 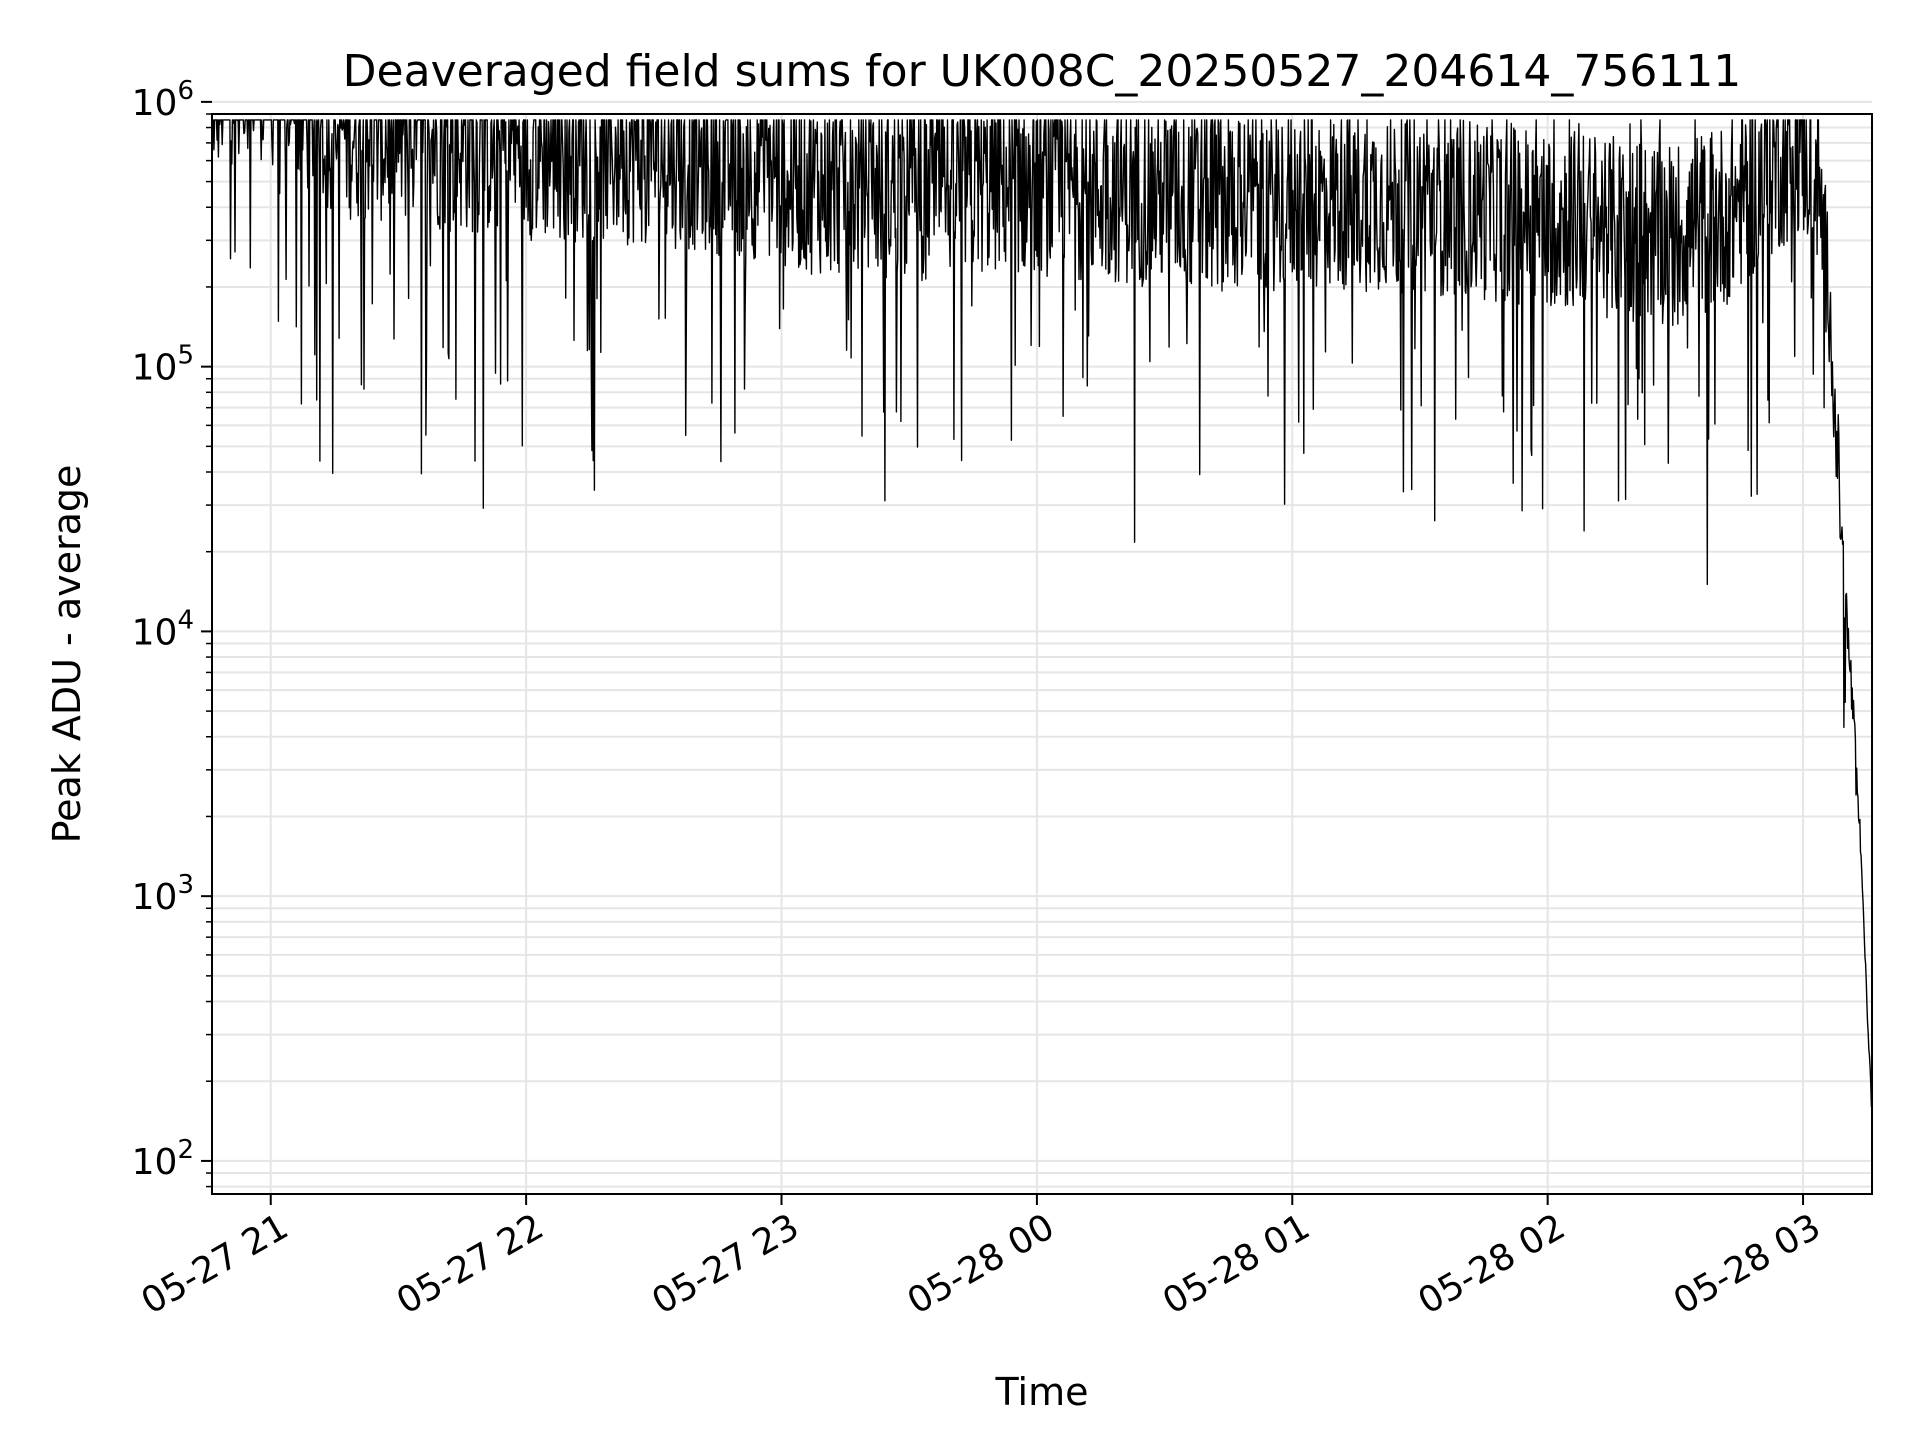 I want to click on y-tick-label: 10³, so click(x=163, y=894).